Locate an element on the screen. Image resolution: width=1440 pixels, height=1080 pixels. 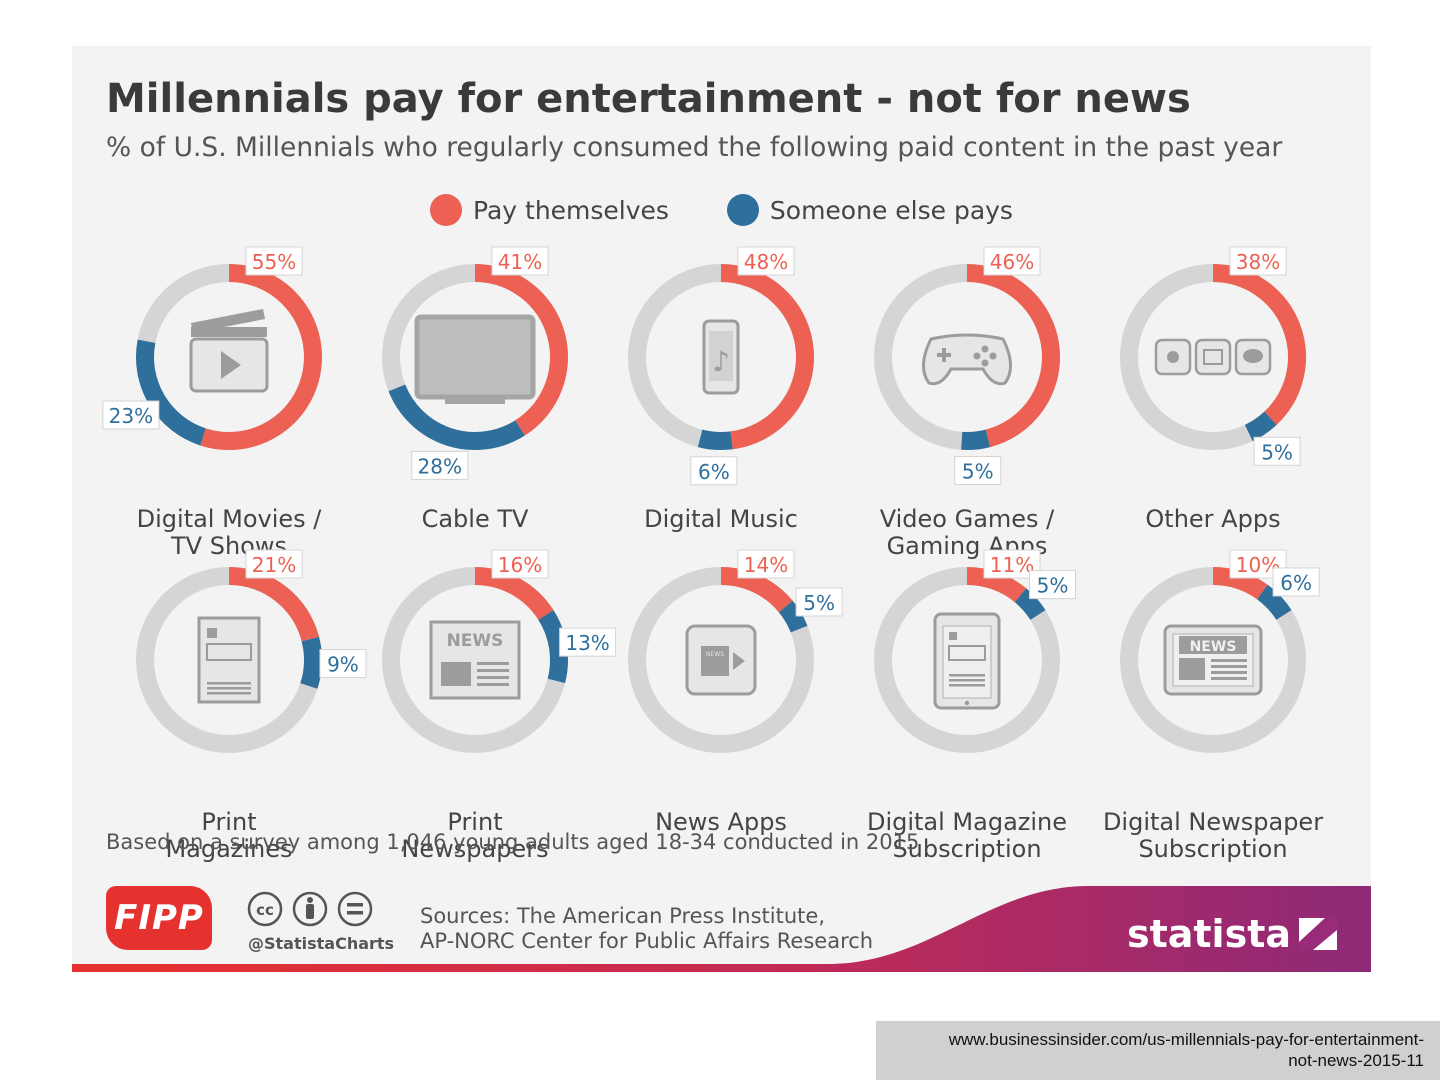
pay-label: 55% is located at coordinates (274, 261).